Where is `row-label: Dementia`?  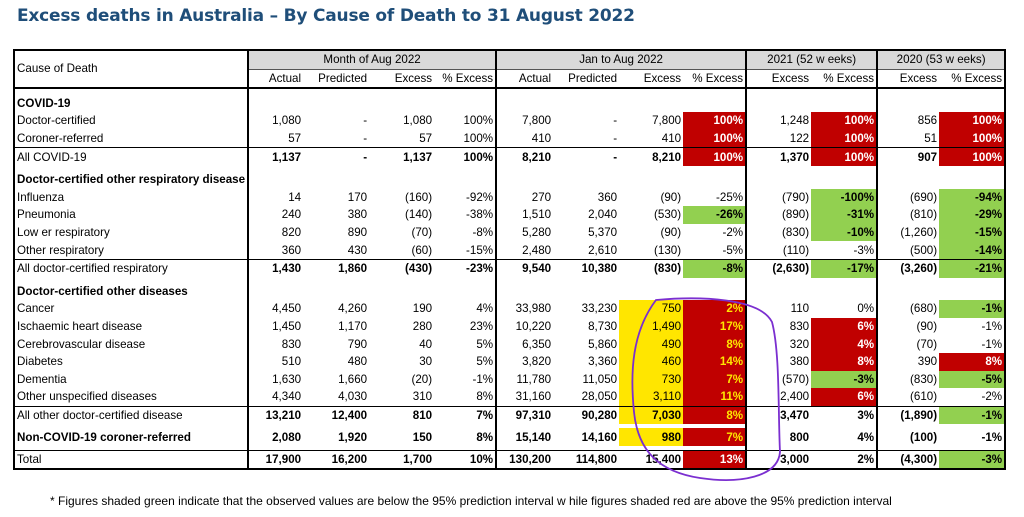 row-label: Dementia is located at coordinates (131, 379).